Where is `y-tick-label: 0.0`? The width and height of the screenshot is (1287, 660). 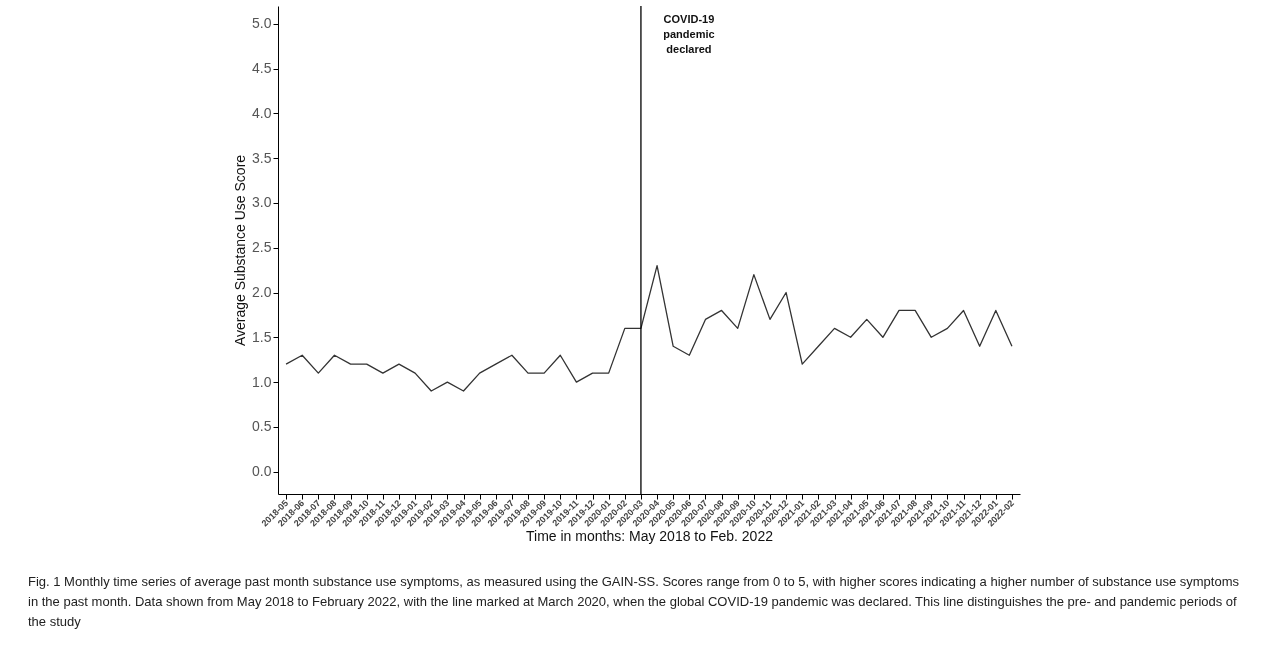 y-tick-label: 0.0 is located at coordinates (262, 471).